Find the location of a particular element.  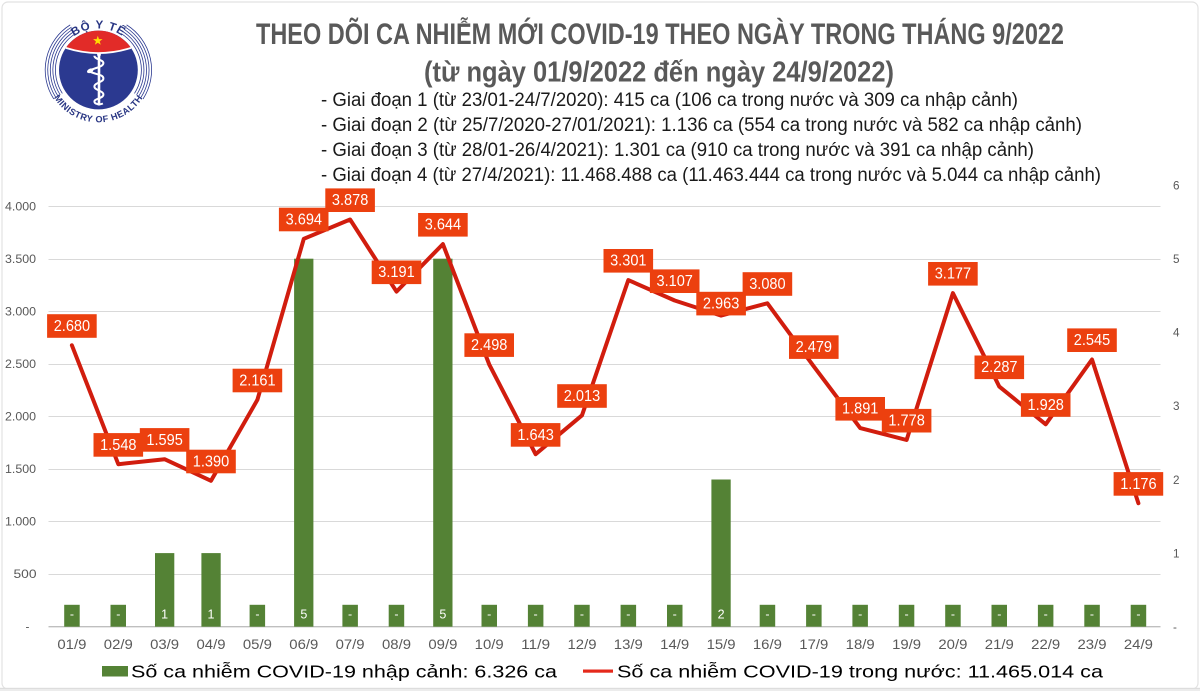

svg-text: 05/9 is located at coordinates (257, 644).